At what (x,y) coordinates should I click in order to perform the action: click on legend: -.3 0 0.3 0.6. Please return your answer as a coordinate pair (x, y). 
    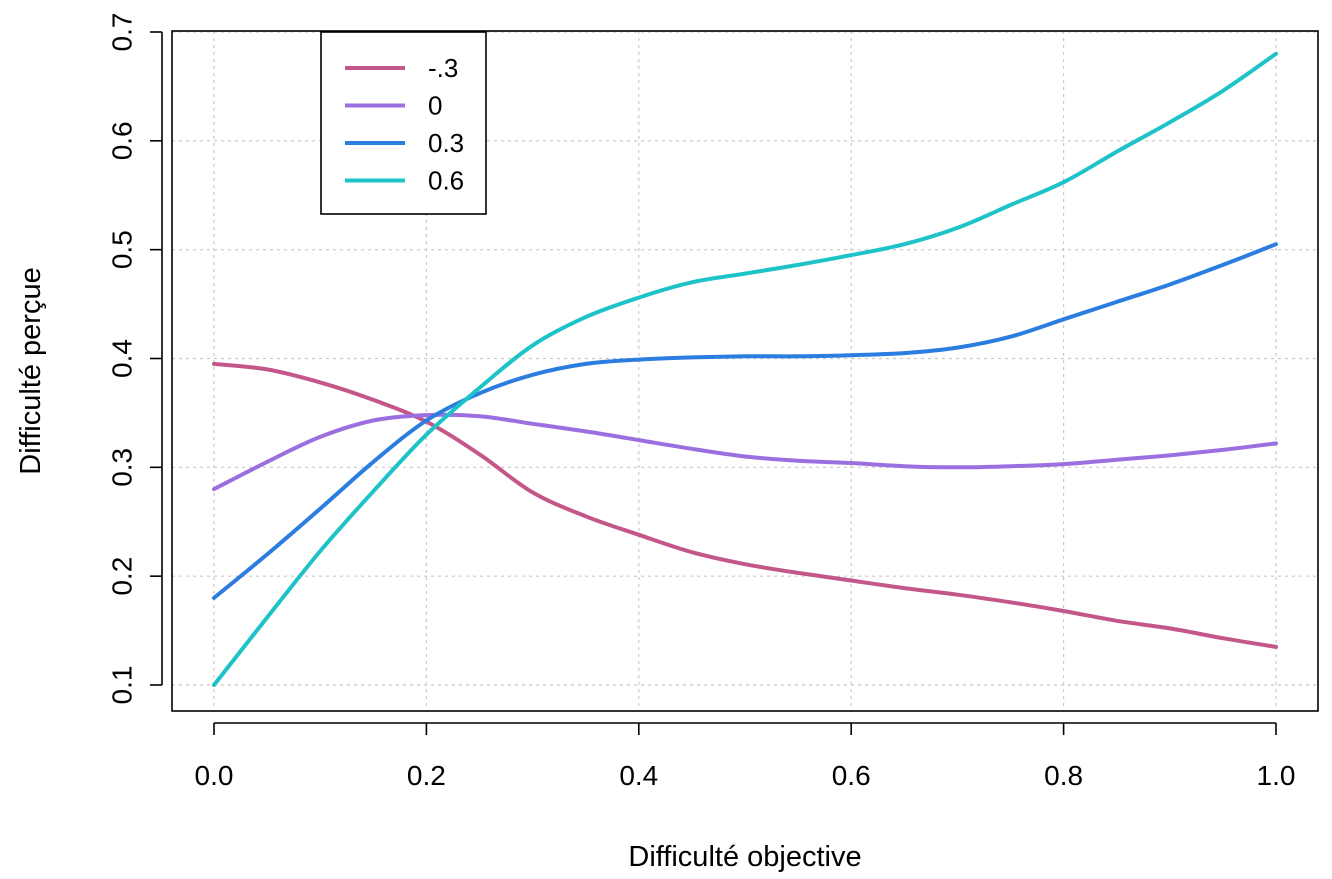
    Looking at the image, I should click on (403, 123).